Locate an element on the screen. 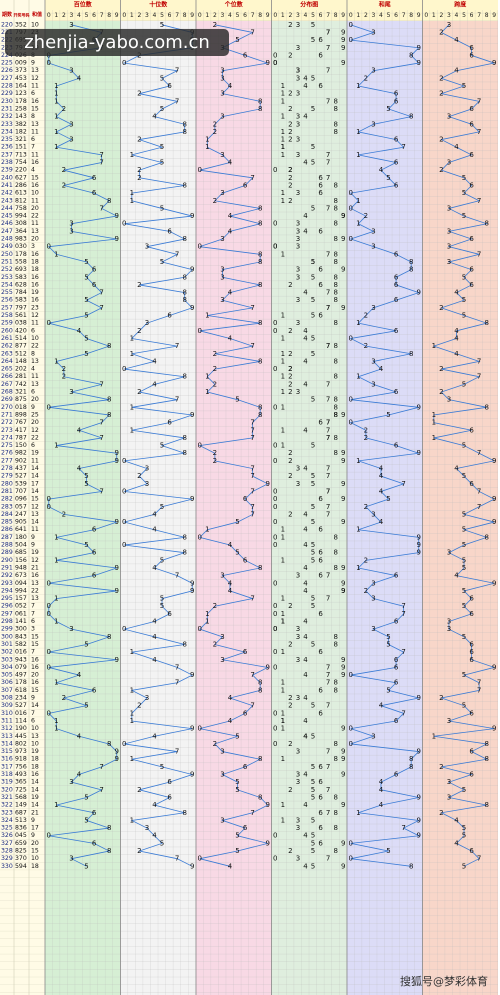 The image size is (500, 995). period: 328 is located at coordinates (7, 851).